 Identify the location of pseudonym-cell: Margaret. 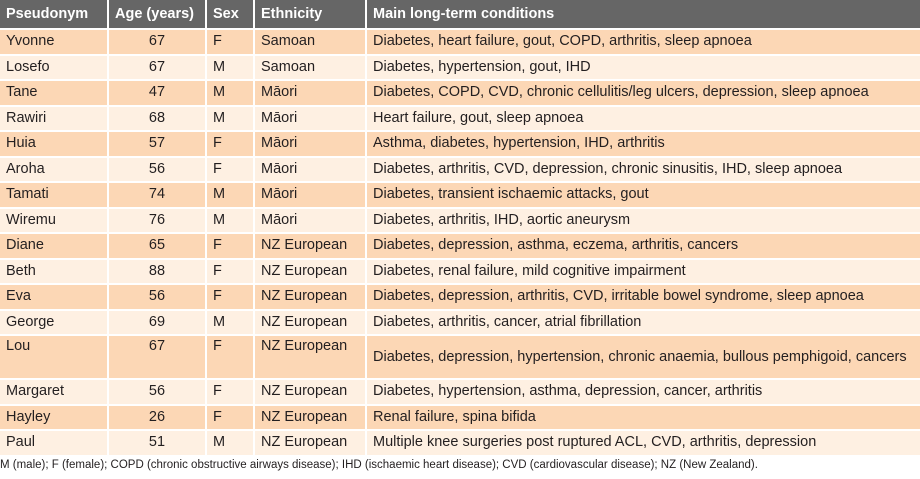
(54, 391).